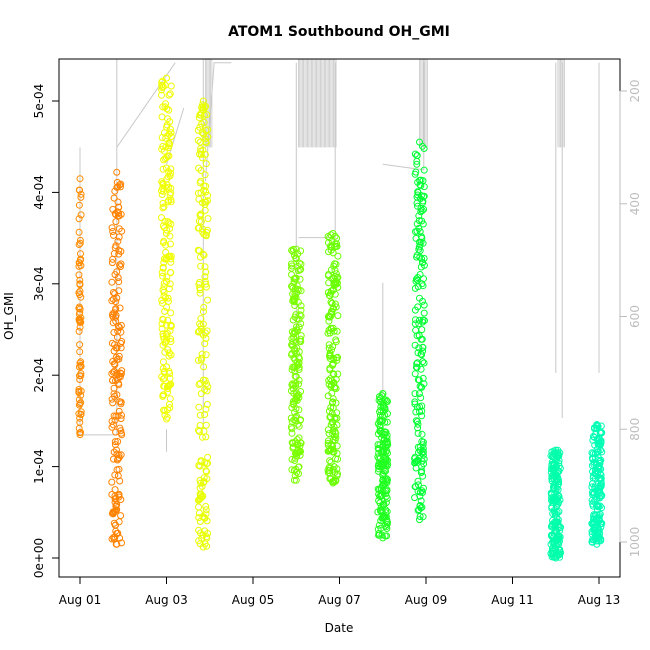 The width and height of the screenshot is (650, 650). Describe the element at coordinates (635, 316) in the screenshot. I see `right-tick-label: 600` at that location.